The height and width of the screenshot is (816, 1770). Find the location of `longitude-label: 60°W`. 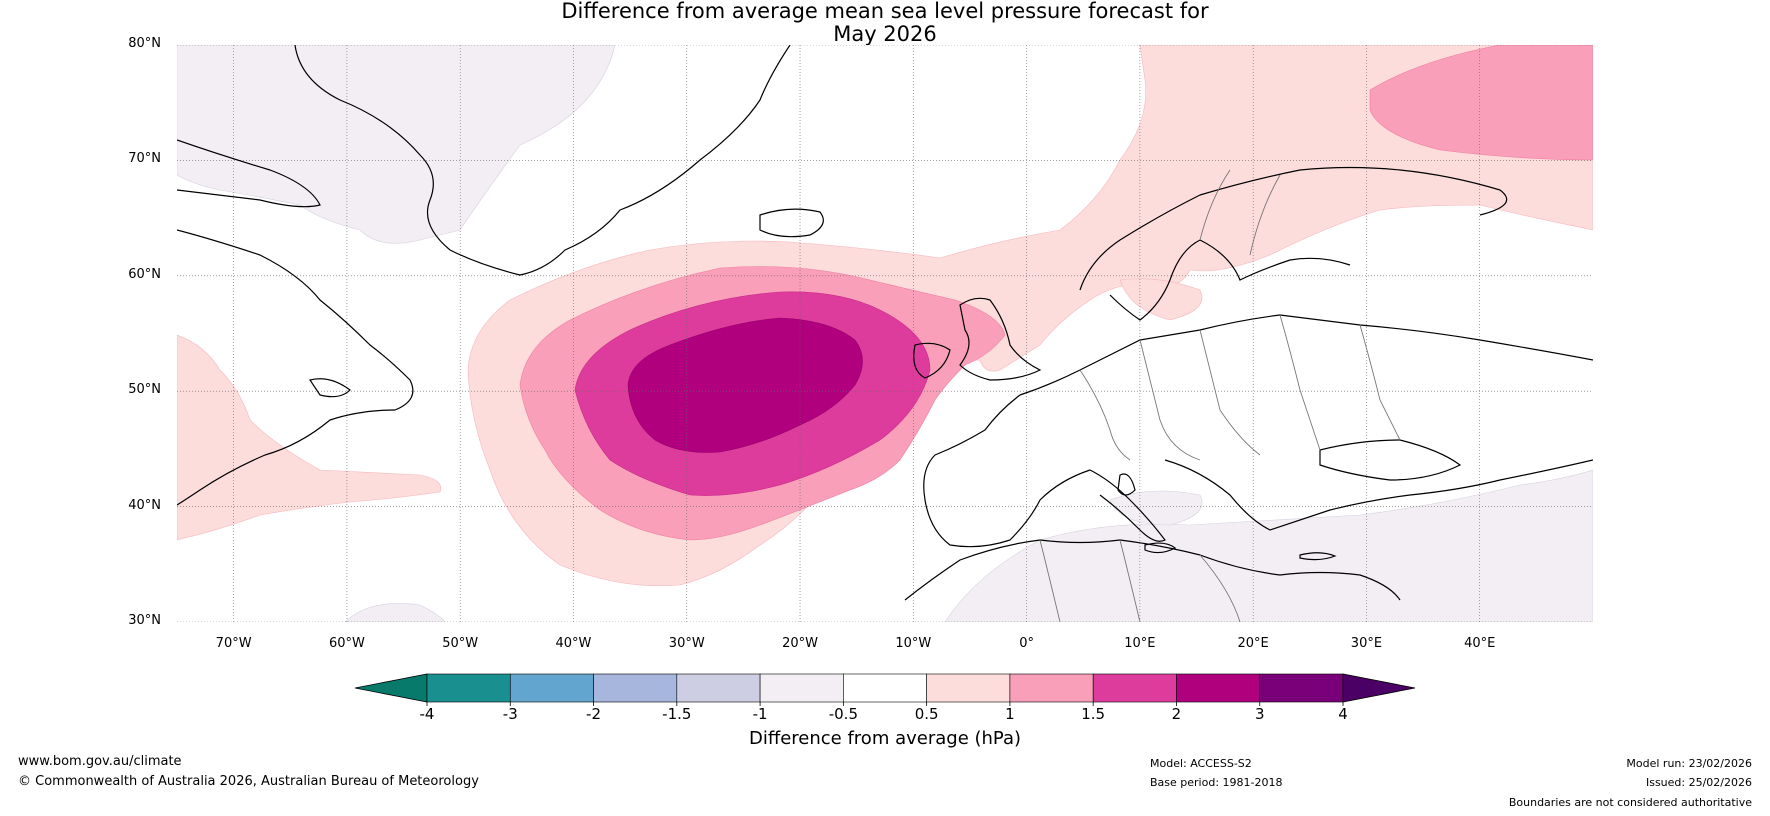

longitude-label: 60°W is located at coordinates (346, 643).